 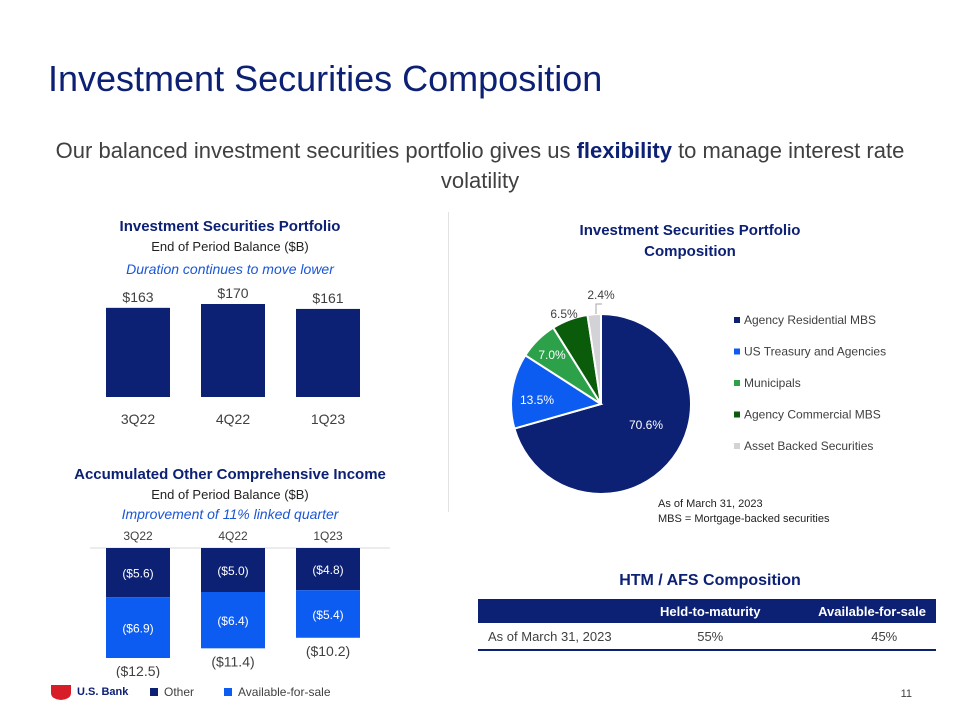 I want to click on portfolio-bar-value-label: $161, so click(x=327, y=298).